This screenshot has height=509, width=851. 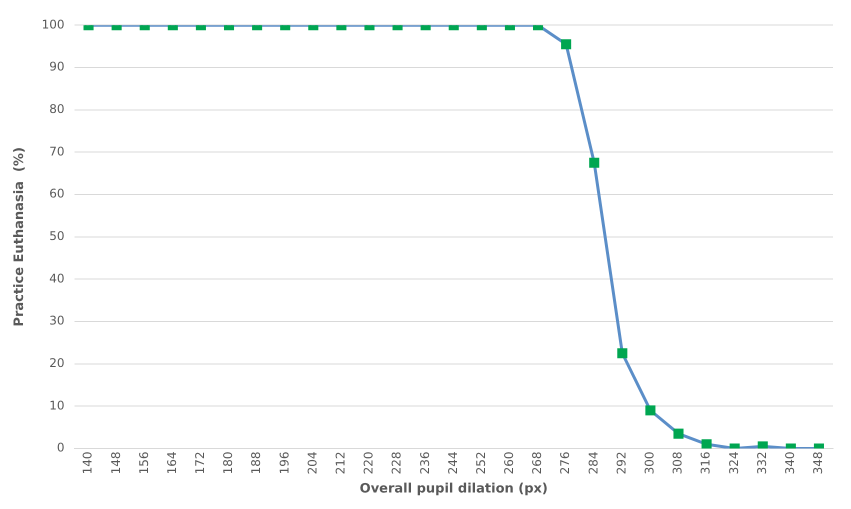 I want to click on x-tick-label: 260, so click(x=509, y=462).